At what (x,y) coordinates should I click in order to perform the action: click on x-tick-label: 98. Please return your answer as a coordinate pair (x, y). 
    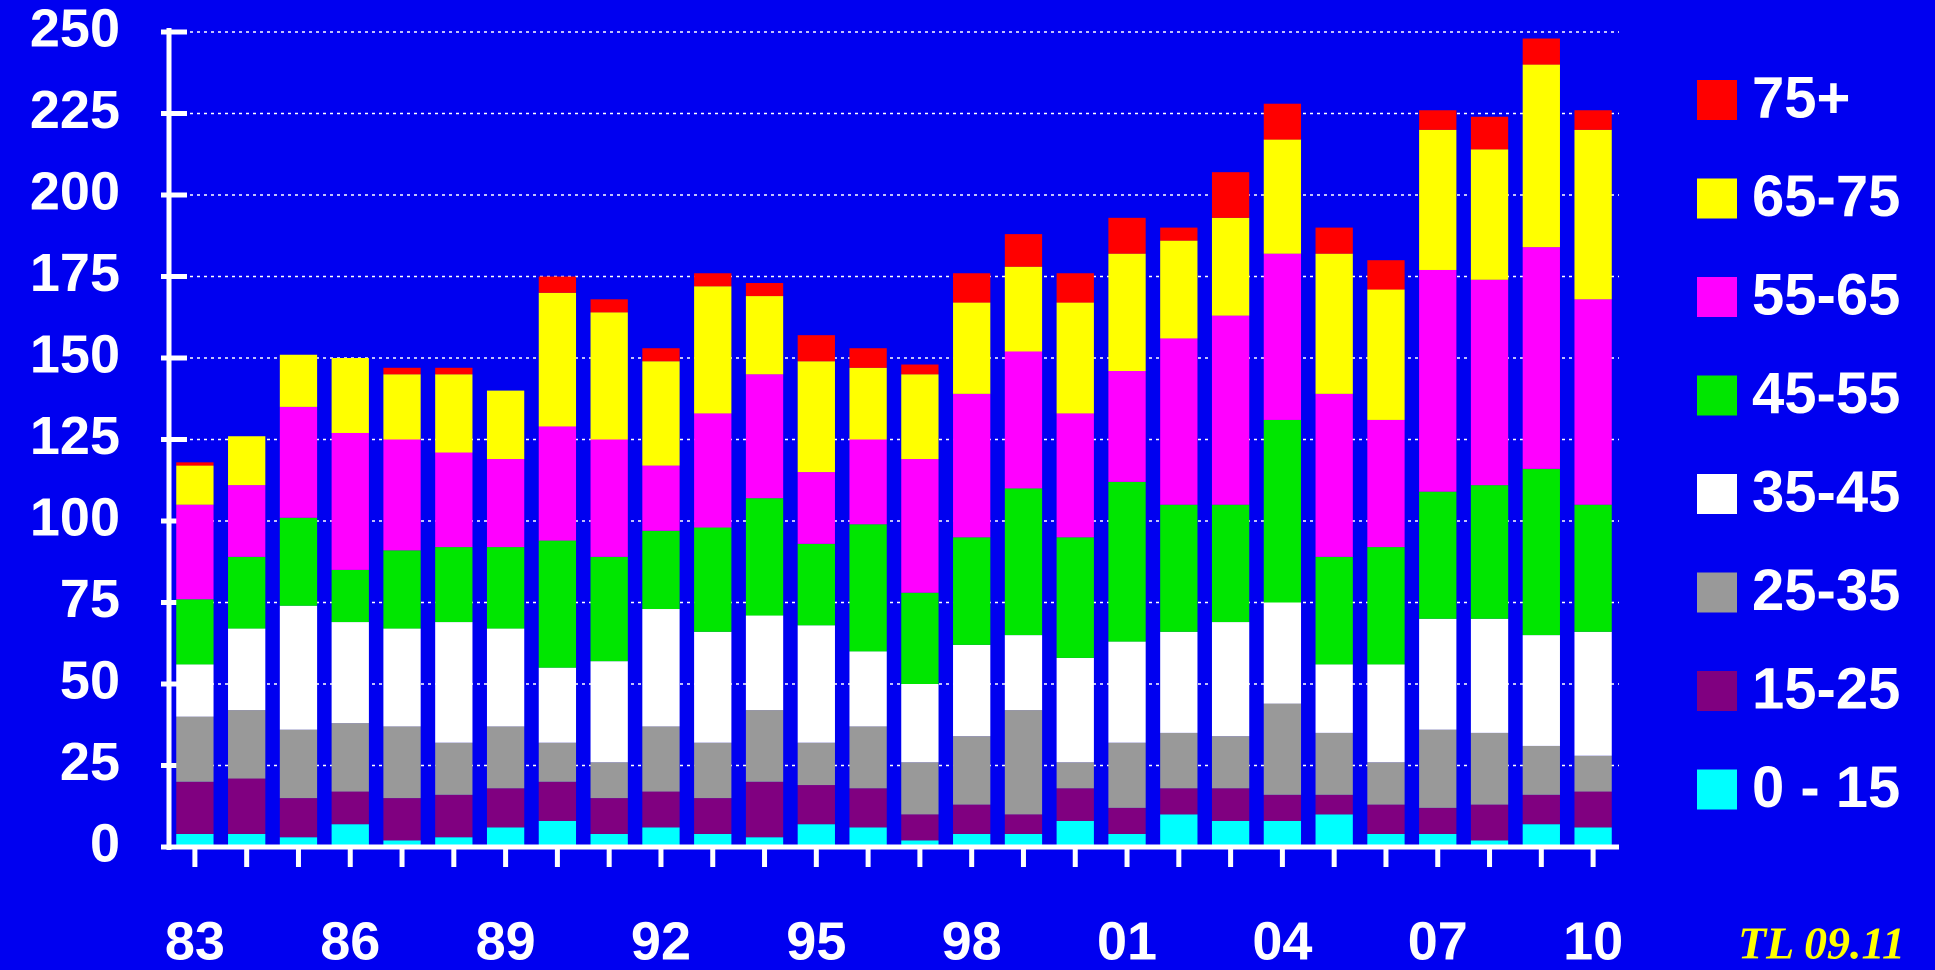
    Looking at the image, I should click on (972, 940).